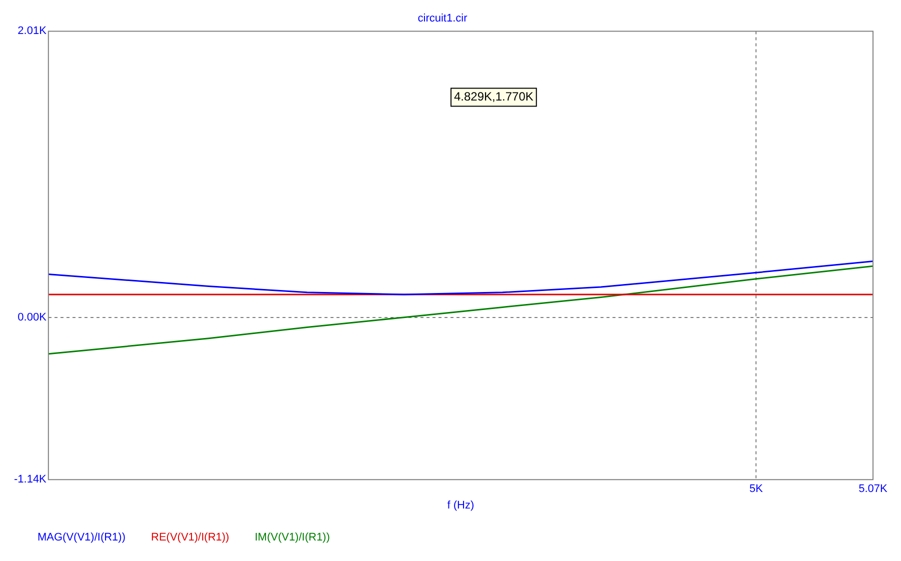 This screenshot has height=561, width=901. What do you see at coordinates (31, 480) in the screenshot?
I see `y-tick-label: -1.14K` at bounding box center [31, 480].